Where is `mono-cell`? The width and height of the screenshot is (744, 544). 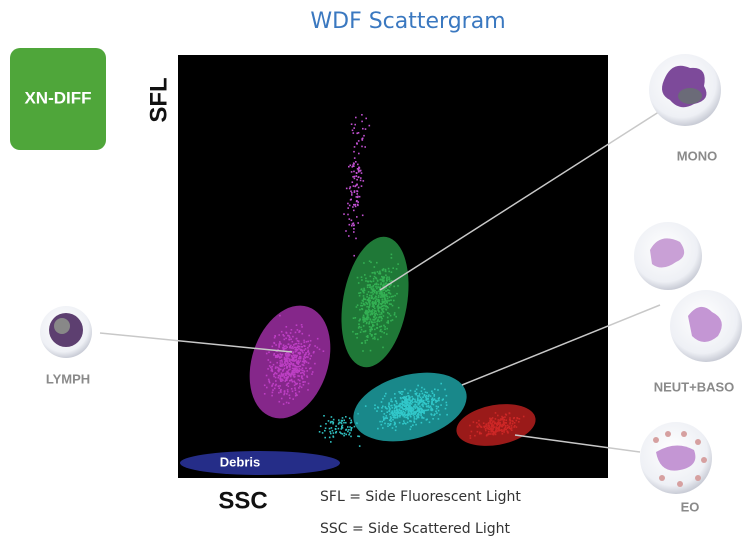
mono-cell is located at coordinates (685, 90).